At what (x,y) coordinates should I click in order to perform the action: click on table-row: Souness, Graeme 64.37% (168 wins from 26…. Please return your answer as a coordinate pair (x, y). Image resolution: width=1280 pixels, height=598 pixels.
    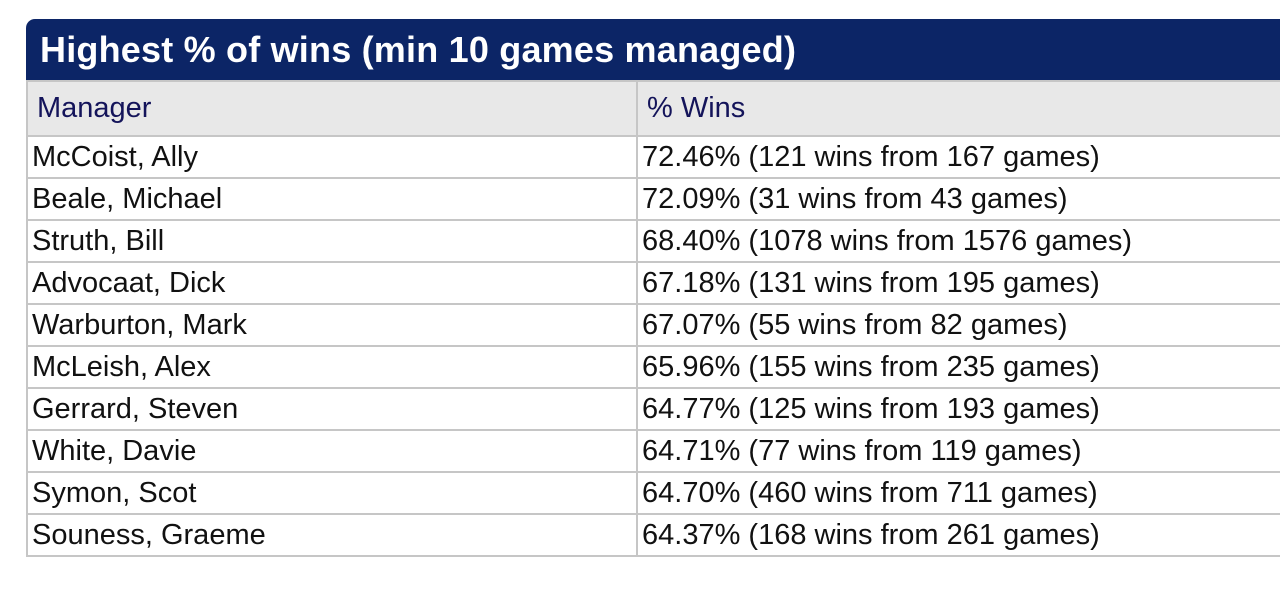
    Looking at the image, I should click on (653, 535).